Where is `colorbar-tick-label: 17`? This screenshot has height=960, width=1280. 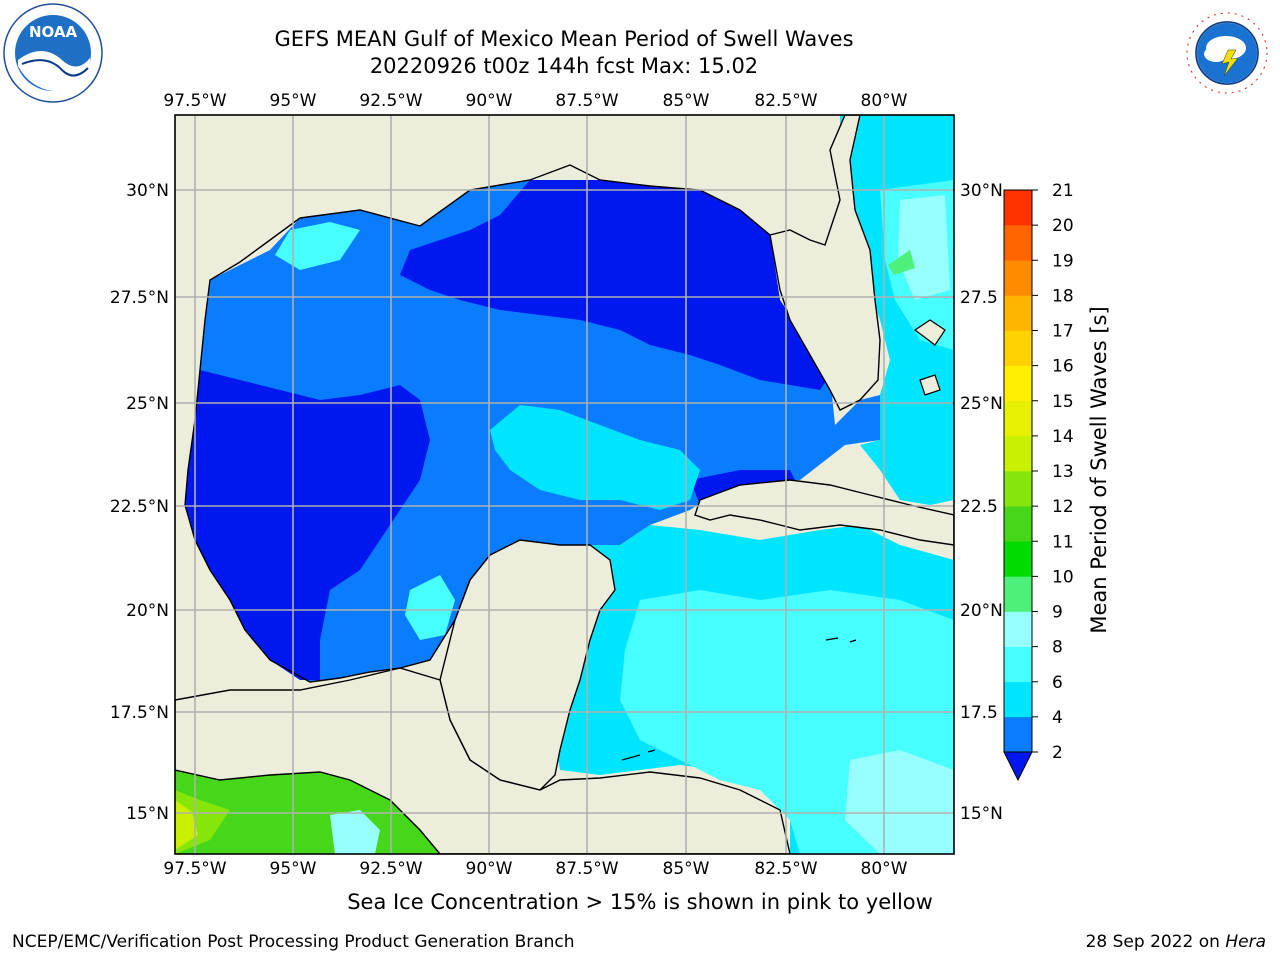 colorbar-tick-label: 17 is located at coordinates (1063, 332).